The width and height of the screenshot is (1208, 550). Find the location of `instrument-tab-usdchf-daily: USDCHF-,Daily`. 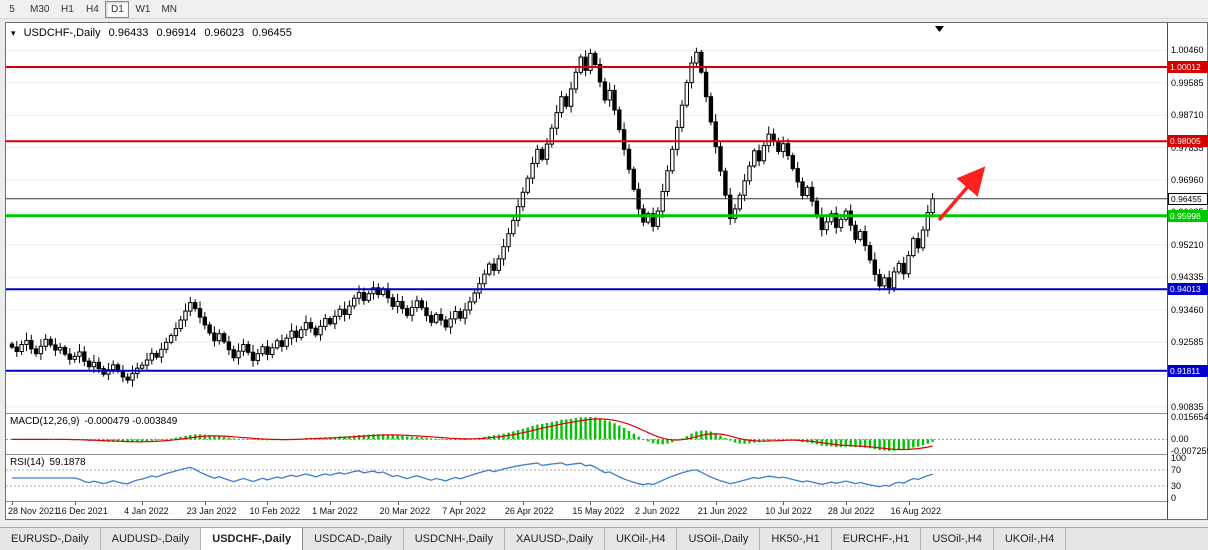

instrument-tab-usdchf-daily: USDCHF-,Daily is located at coordinates (252, 539).